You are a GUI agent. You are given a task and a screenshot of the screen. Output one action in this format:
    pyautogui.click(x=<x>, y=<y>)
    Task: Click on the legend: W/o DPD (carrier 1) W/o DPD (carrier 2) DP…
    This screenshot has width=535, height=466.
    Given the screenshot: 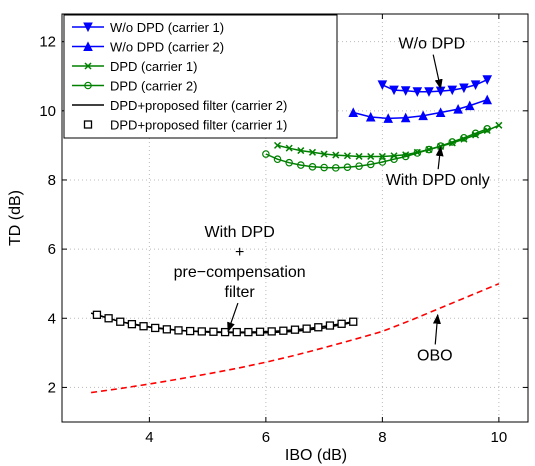 What is the action you would take?
    pyautogui.click(x=200, y=76)
    